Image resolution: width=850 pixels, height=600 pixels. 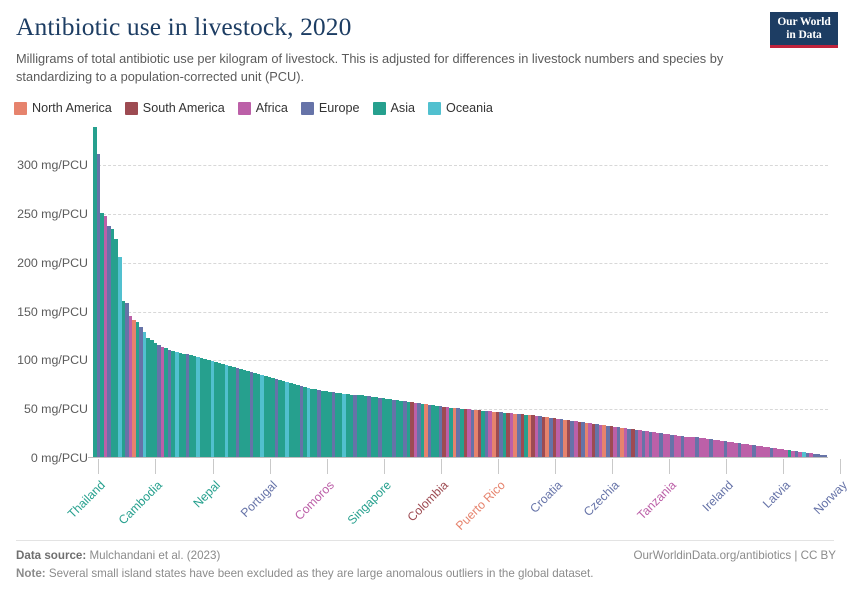 What do you see at coordinates (63, 108) in the screenshot?
I see `legend-item-north-america: North America` at bounding box center [63, 108].